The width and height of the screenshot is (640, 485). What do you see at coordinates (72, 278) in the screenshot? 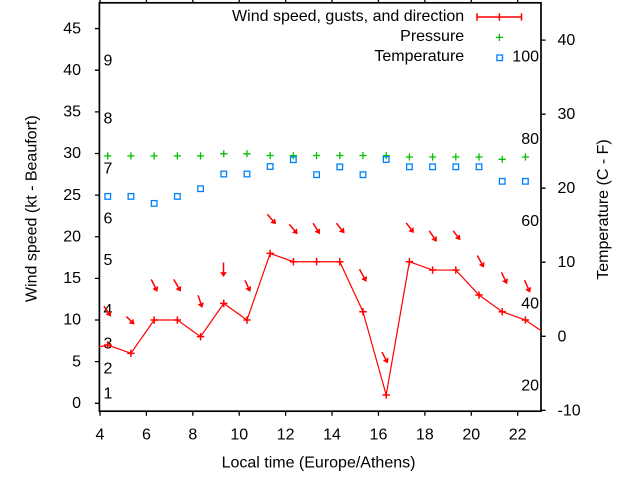
I see `svg-text: 15` at bounding box center [72, 278].